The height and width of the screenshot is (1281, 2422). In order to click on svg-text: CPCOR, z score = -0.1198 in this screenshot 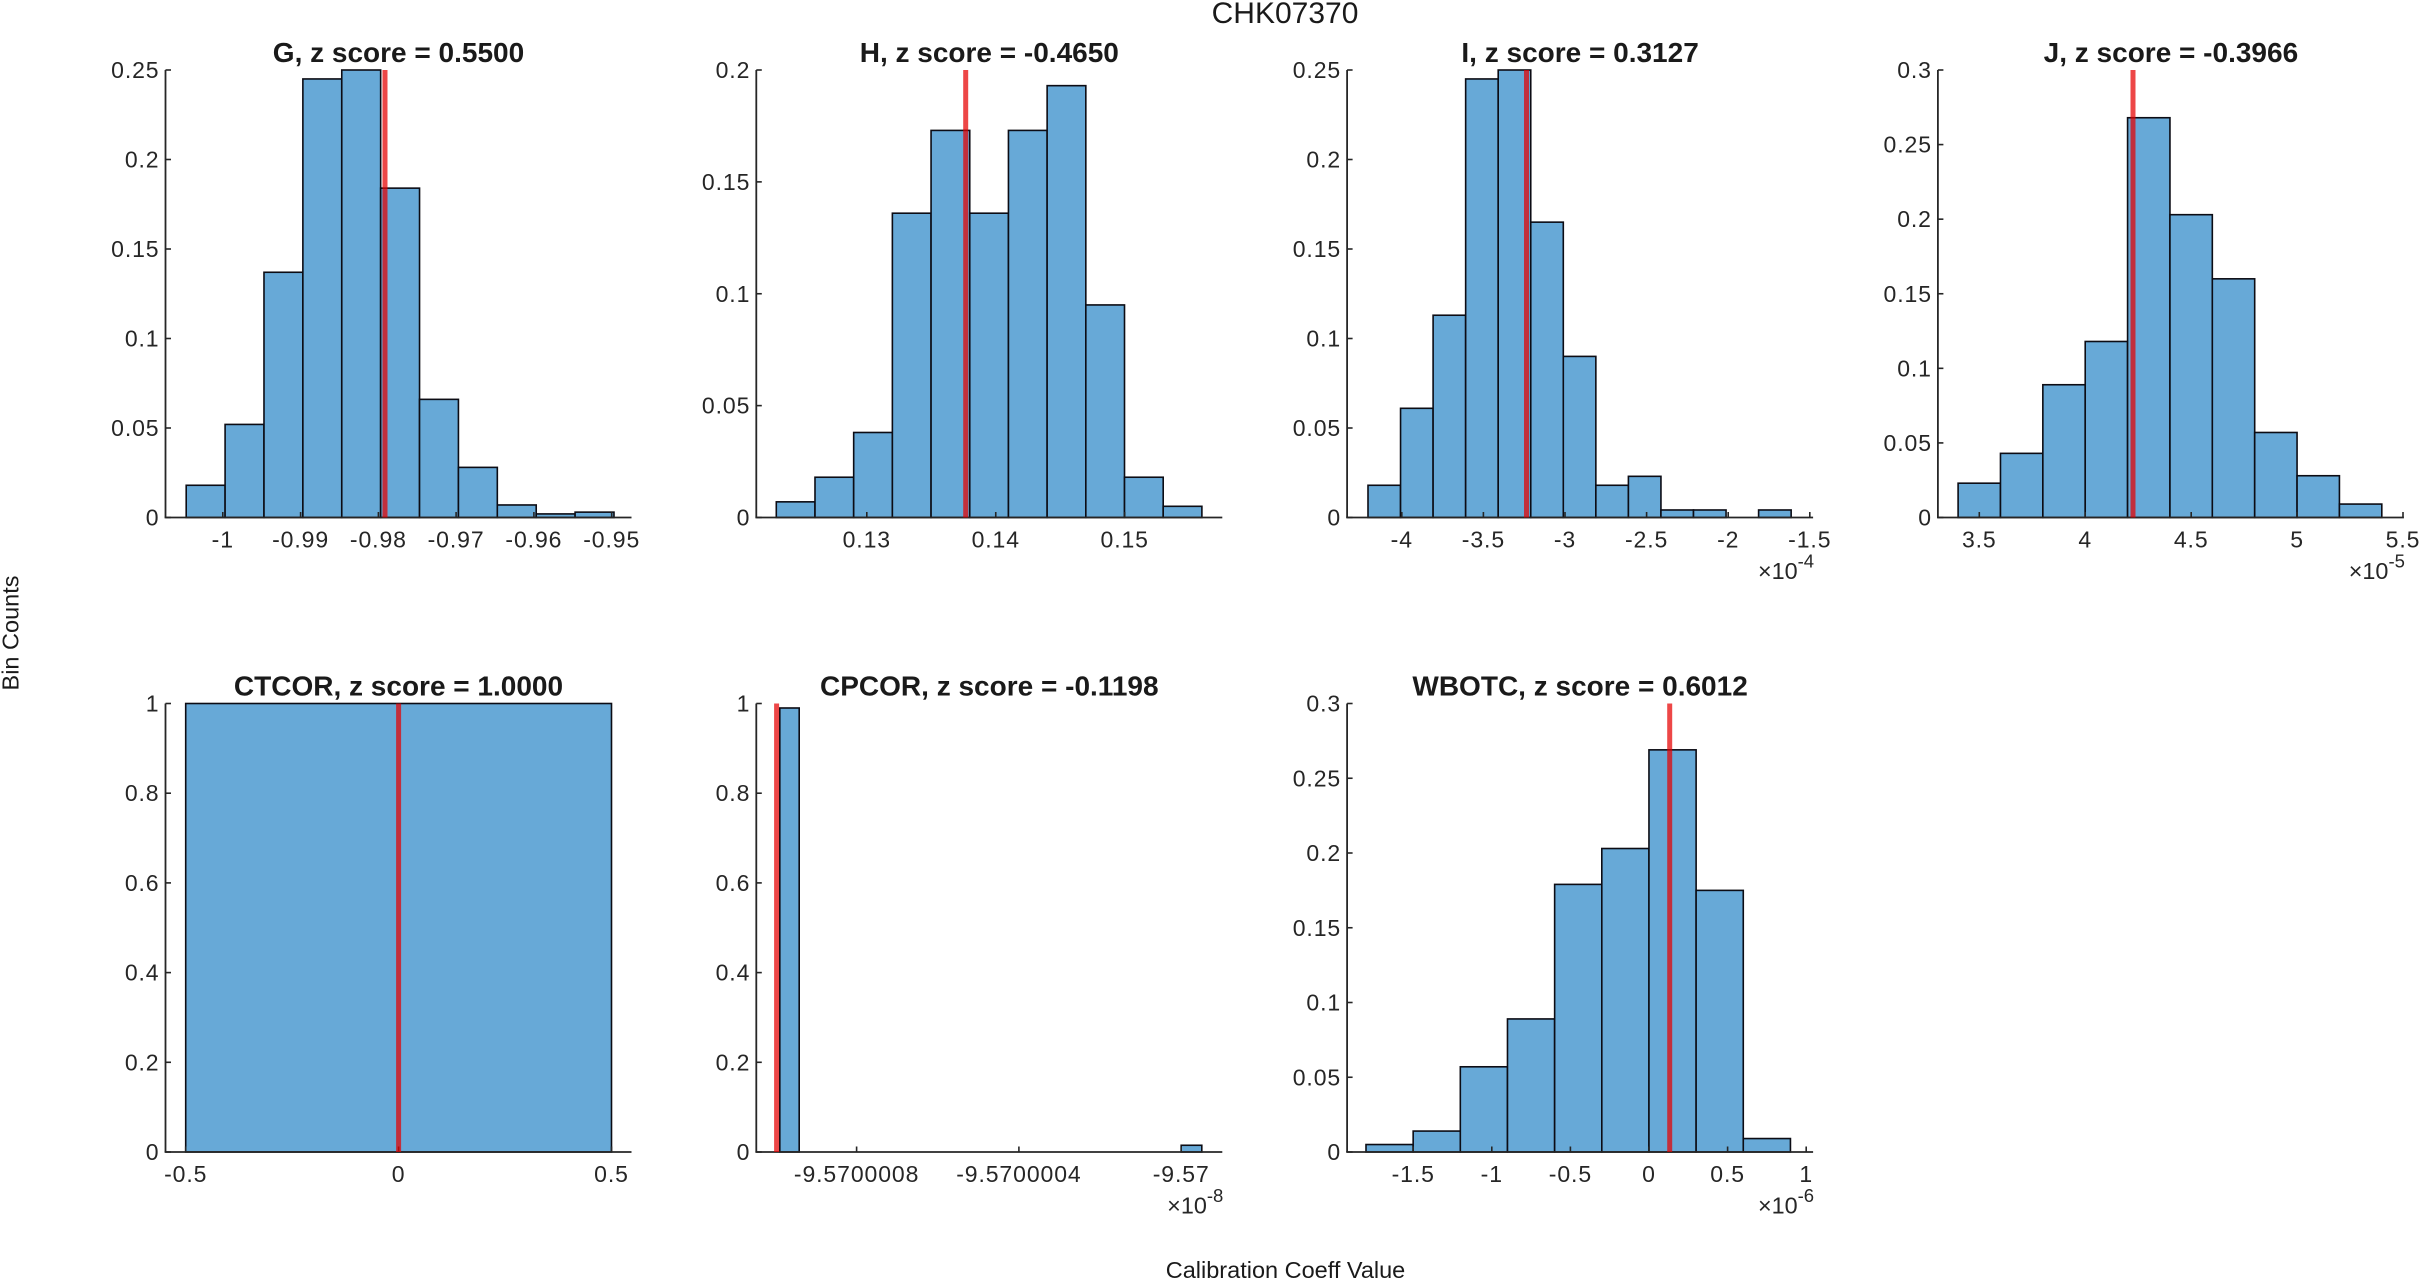, I will do `click(989, 685)`.